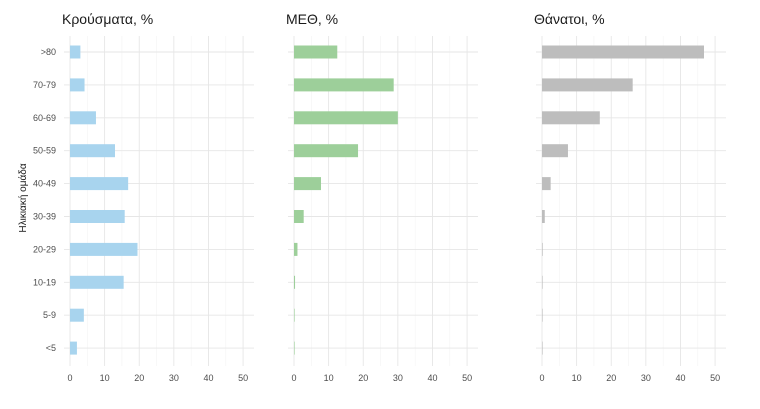  What do you see at coordinates (49, 315) in the screenshot?
I see `y-tick-label: 5-9` at bounding box center [49, 315].